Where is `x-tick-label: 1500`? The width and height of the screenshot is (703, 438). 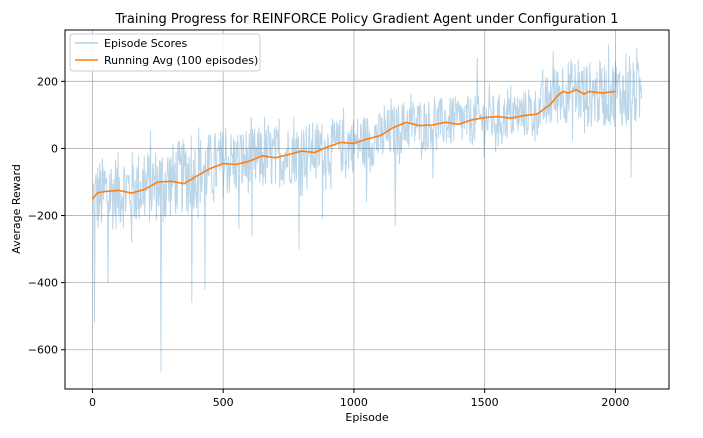
x-tick-label: 1500 is located at coordinates (485, 402).